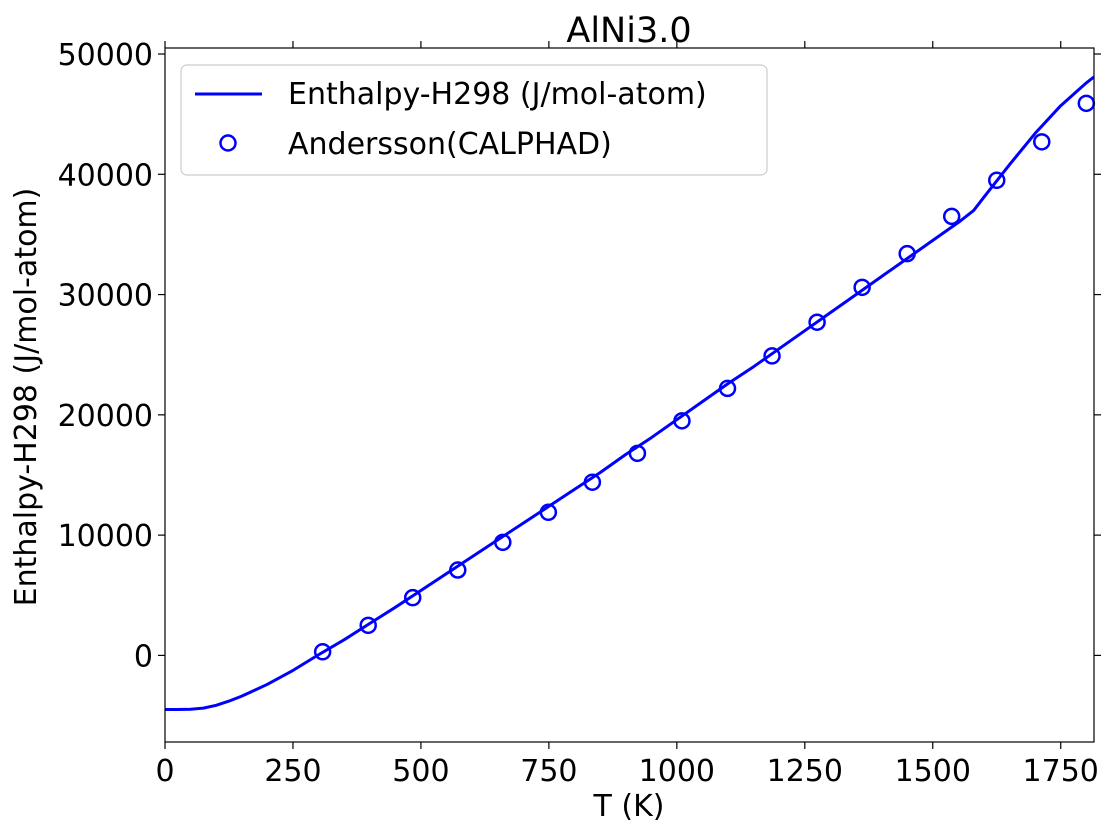  Describe the element at coordinates (420, 771) in the screenshot. I see `x-tick-label: 500` at that location.